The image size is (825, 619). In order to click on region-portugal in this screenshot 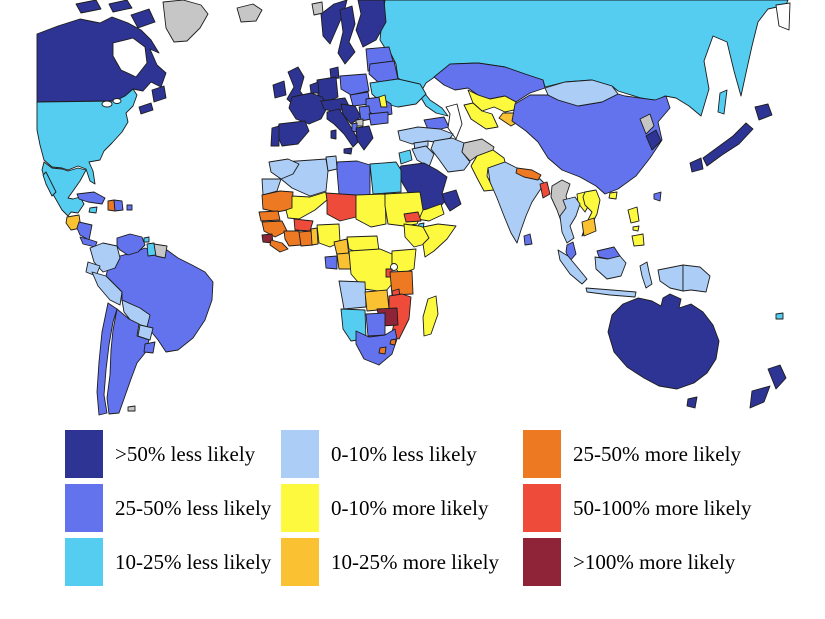, I will do `click(275, 136)`.